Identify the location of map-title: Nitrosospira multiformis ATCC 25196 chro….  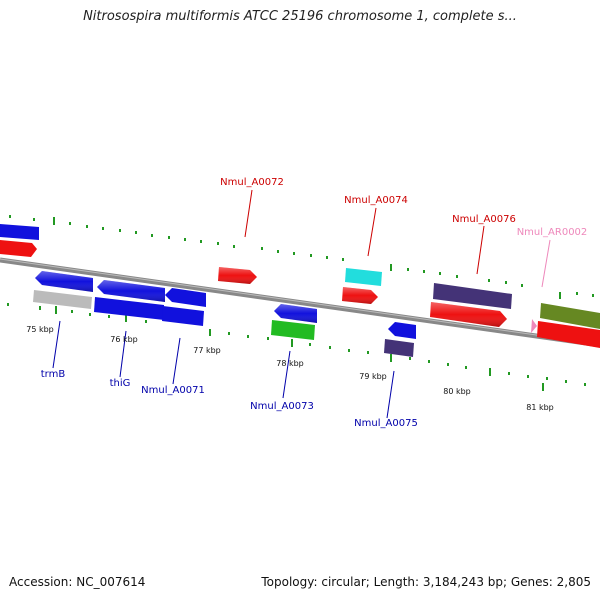
(300, 16).